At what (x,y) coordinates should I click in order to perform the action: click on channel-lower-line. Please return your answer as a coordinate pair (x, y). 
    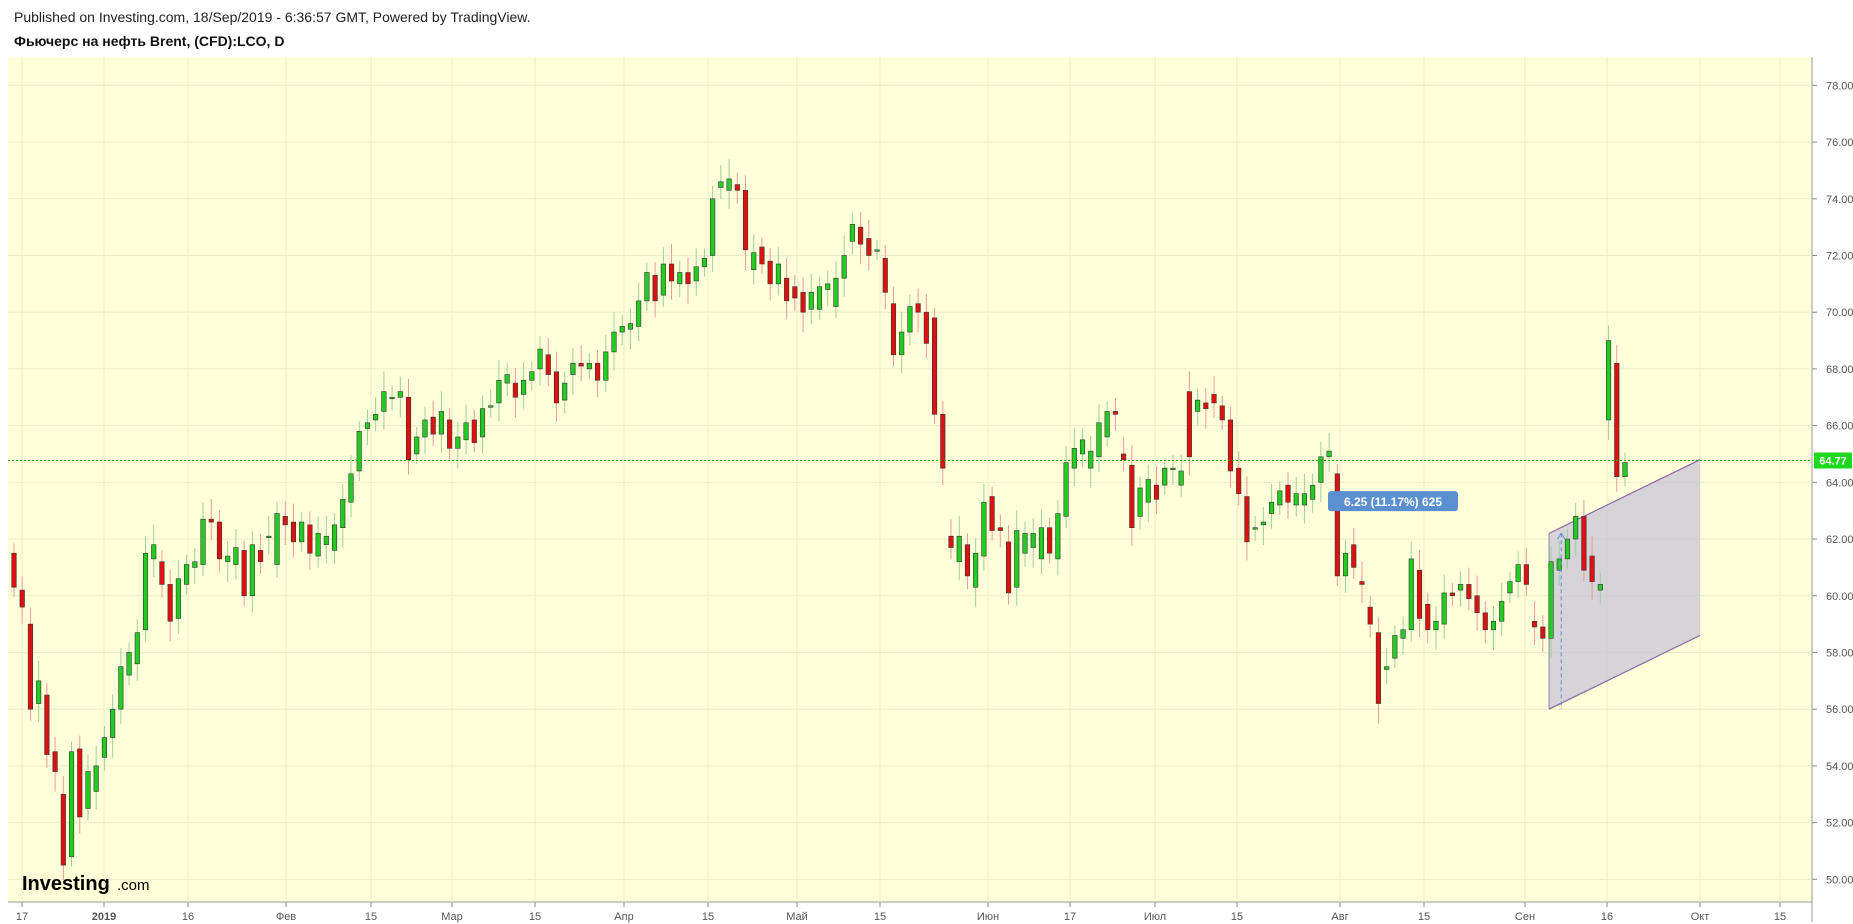
    Looking at the image, I should click on (1624, 672).